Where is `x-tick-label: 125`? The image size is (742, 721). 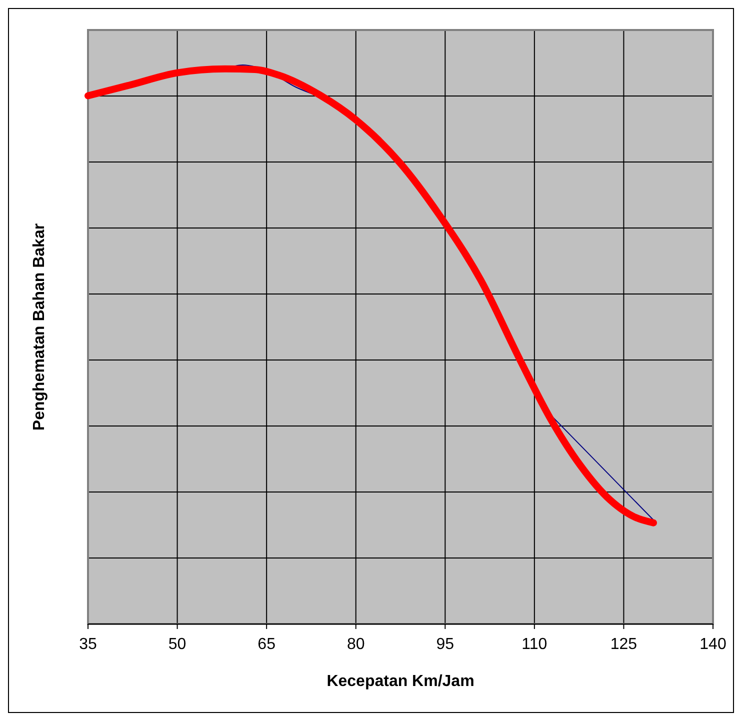 x-tick-label: 125 is located at coordinates (624, 644).